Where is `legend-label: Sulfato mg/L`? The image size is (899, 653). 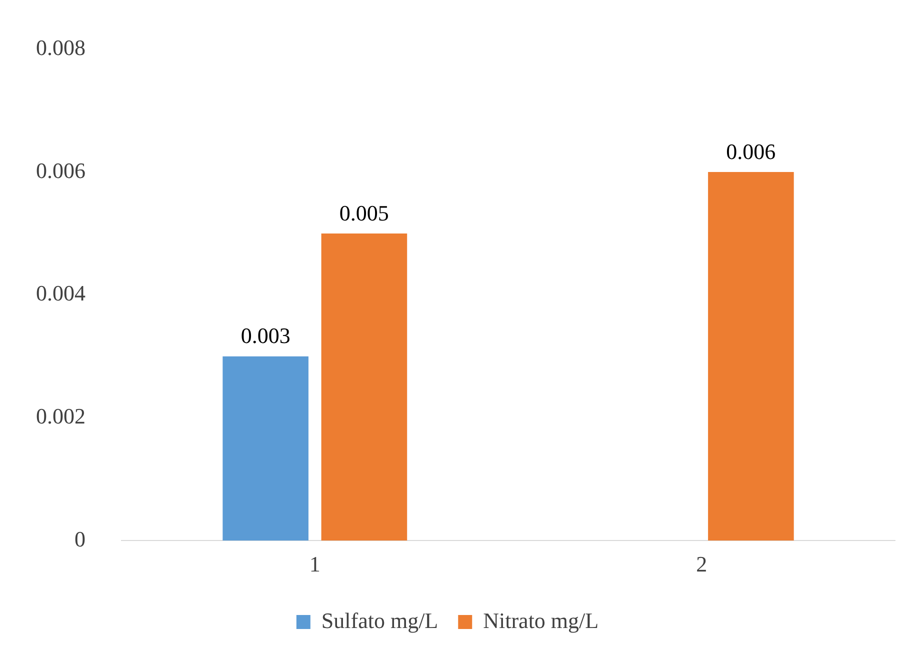 legend-label: Sulfato mg/L is located at coordinates (379, 620).